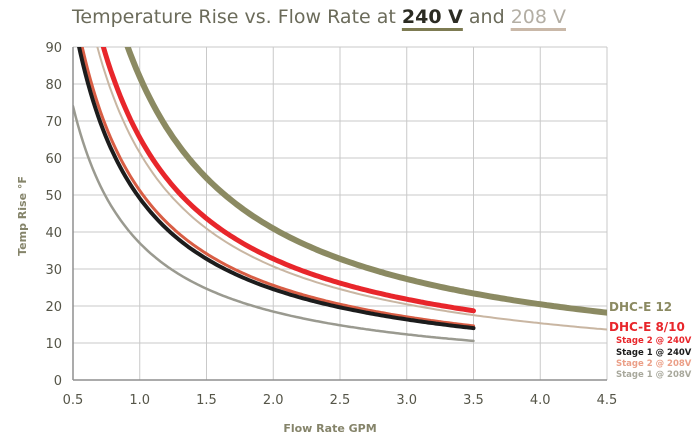 This screenshot has width=700, height=444. What do you see at coordinates (654, 353) in the screenshot?
I see `series-label-stage-1-240v: Stage 1 @ 240V` at bounding box center [654, 353].